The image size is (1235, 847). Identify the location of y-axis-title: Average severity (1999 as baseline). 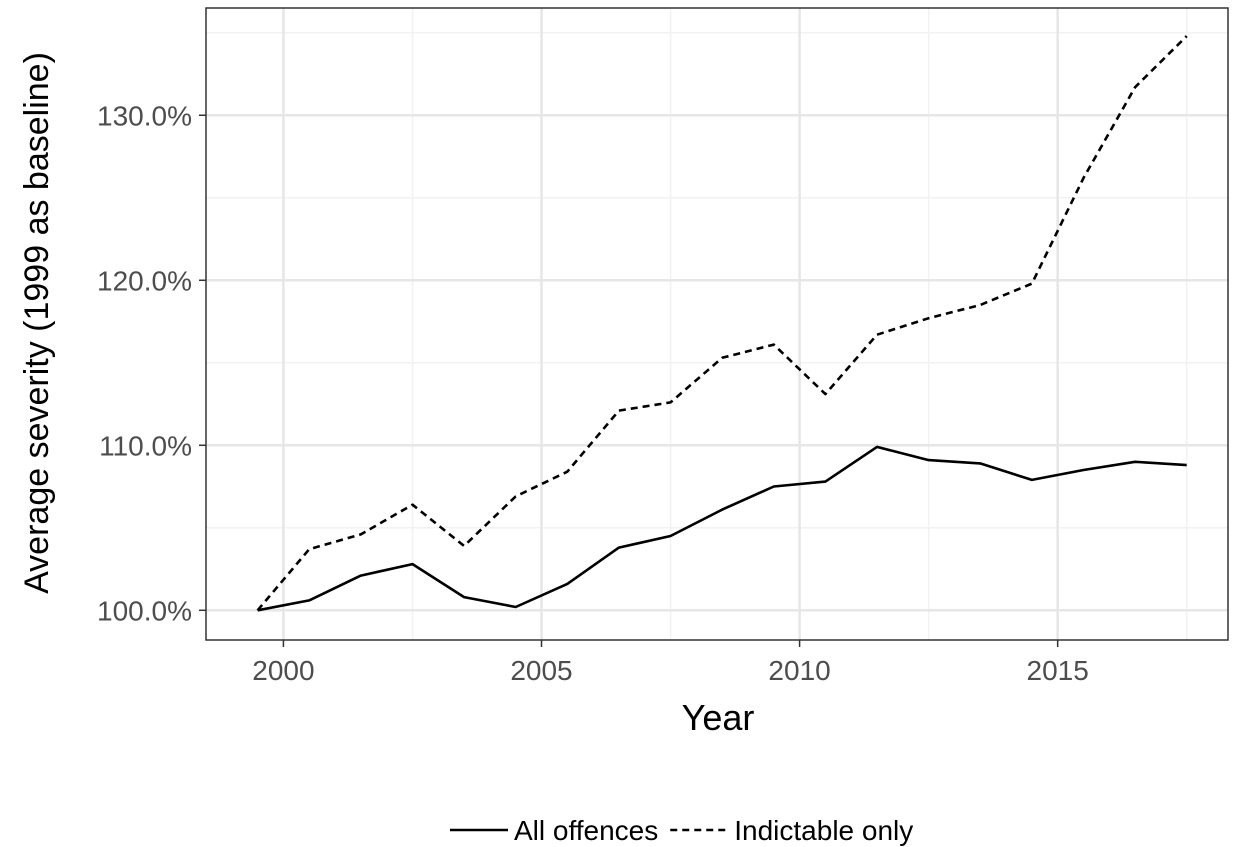
(37, 323).